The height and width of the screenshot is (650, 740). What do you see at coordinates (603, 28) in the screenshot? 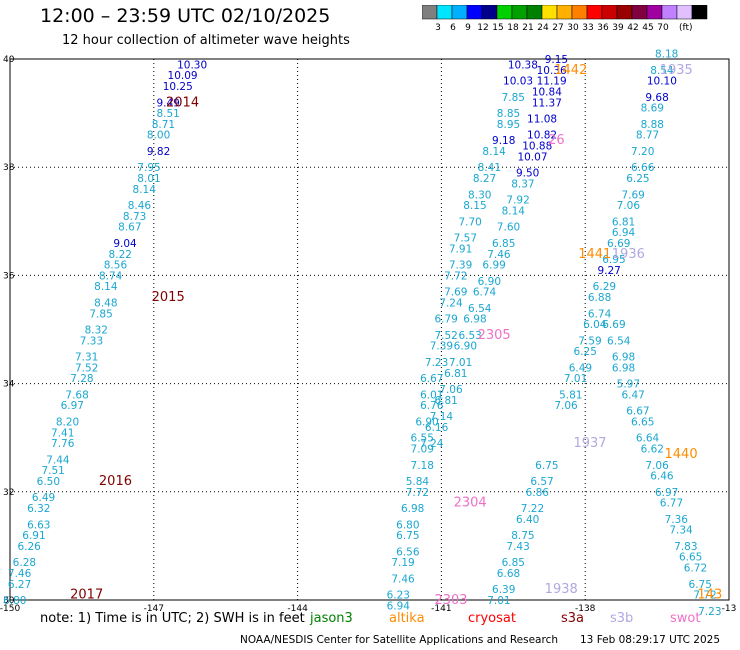
I see `colorbar-tick-label: 36` at bounding box center [603, 28].